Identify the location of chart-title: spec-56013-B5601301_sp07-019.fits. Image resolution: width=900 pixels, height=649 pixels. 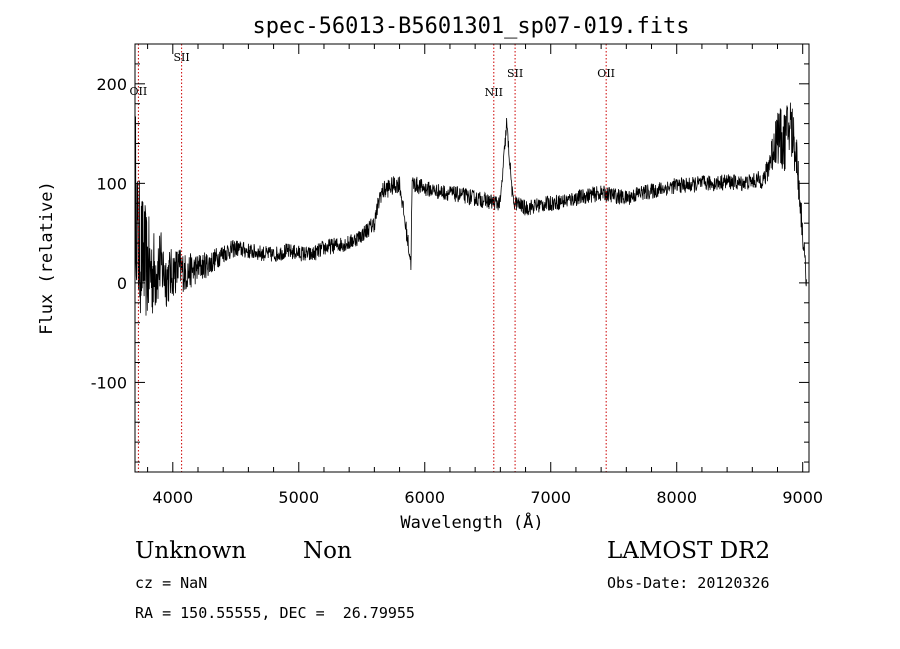
(470, 26).